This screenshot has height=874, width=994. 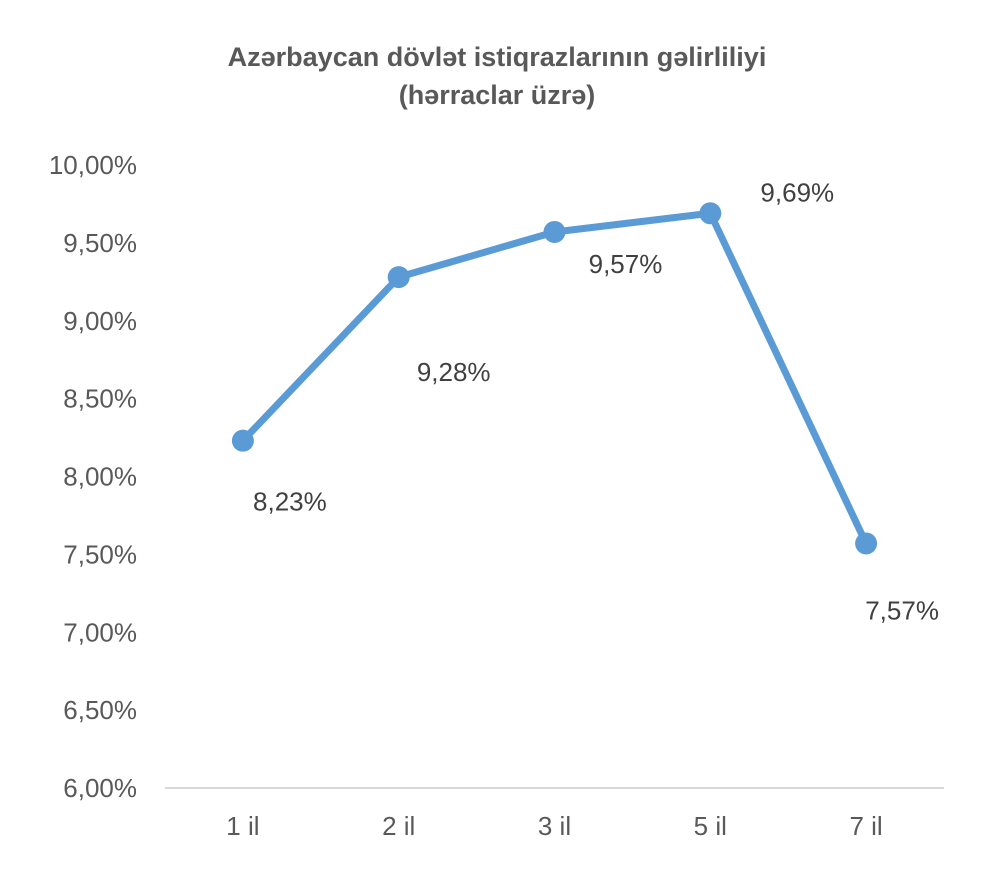 What do you see at coordinates (100, 321) in the screenshot?
I see `y-tick-label: 9,00%` at bounding box center [100, 321].